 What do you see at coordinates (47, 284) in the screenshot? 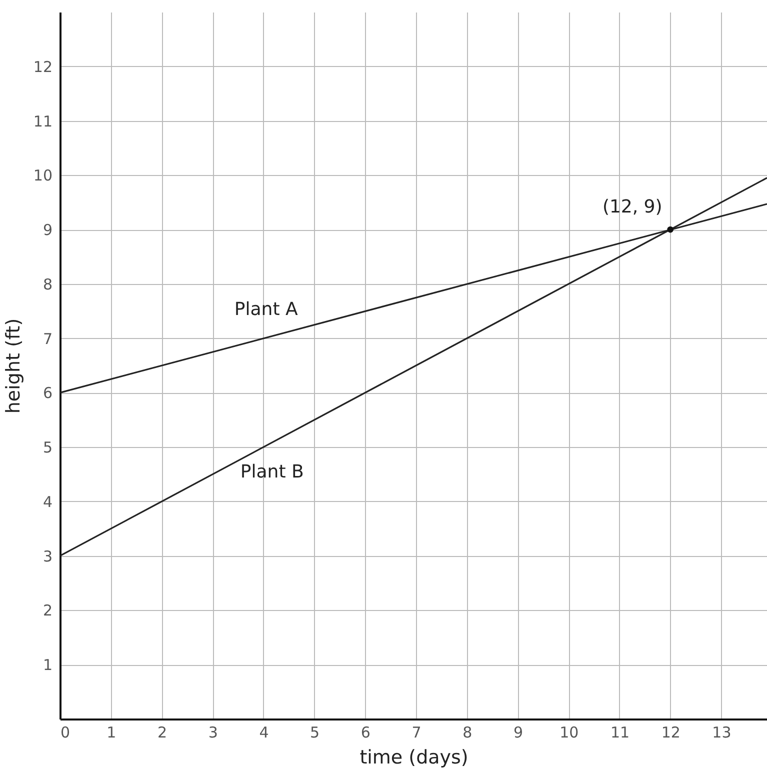
I see `y-tick-label: 8` at bounding box center [47, 284].